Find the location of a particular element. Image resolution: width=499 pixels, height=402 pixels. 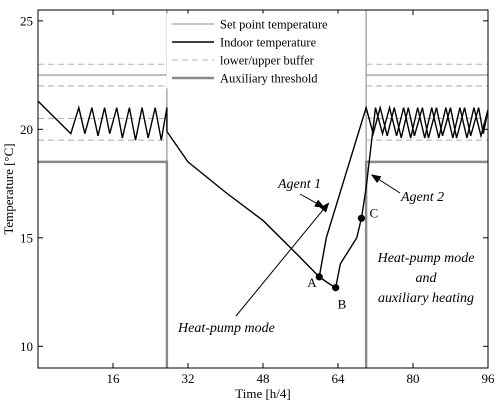

marker-layer: A B C is located at coordinates (342, 258).